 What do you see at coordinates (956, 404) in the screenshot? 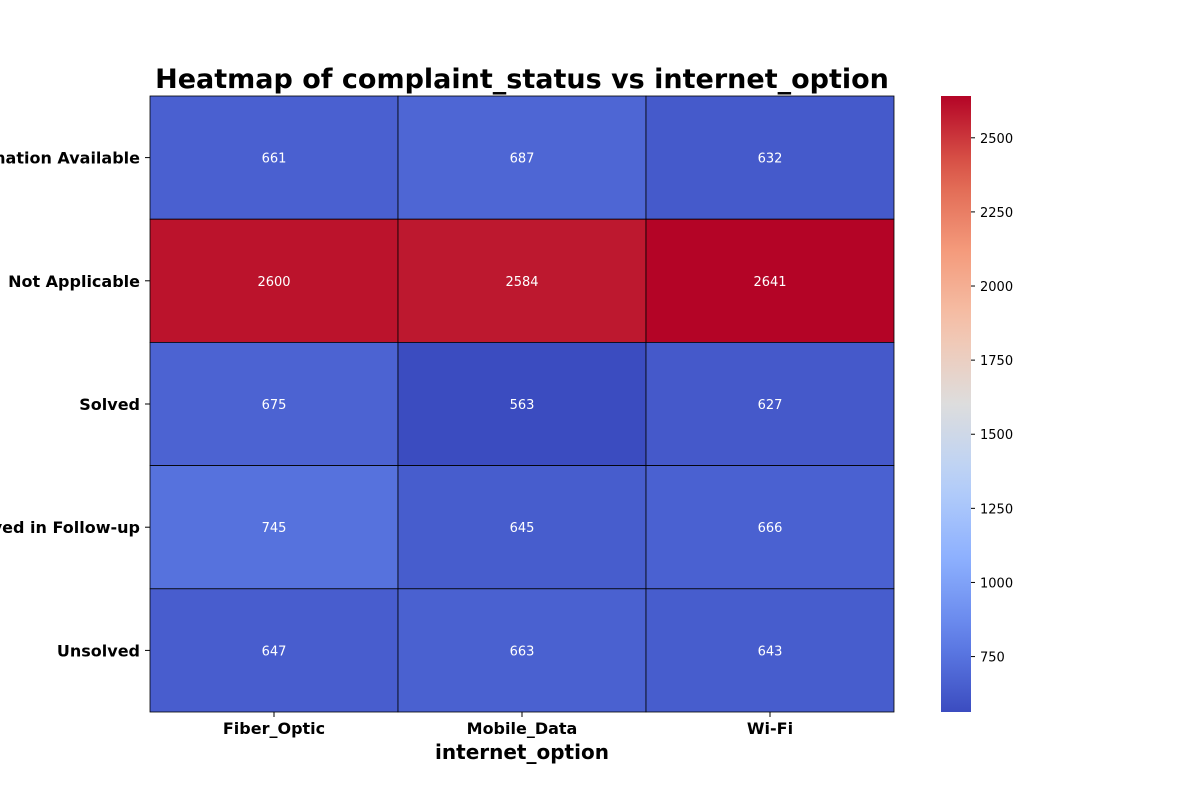
I see `colorbar-gradient-bar` at bounding box center [956, 404].